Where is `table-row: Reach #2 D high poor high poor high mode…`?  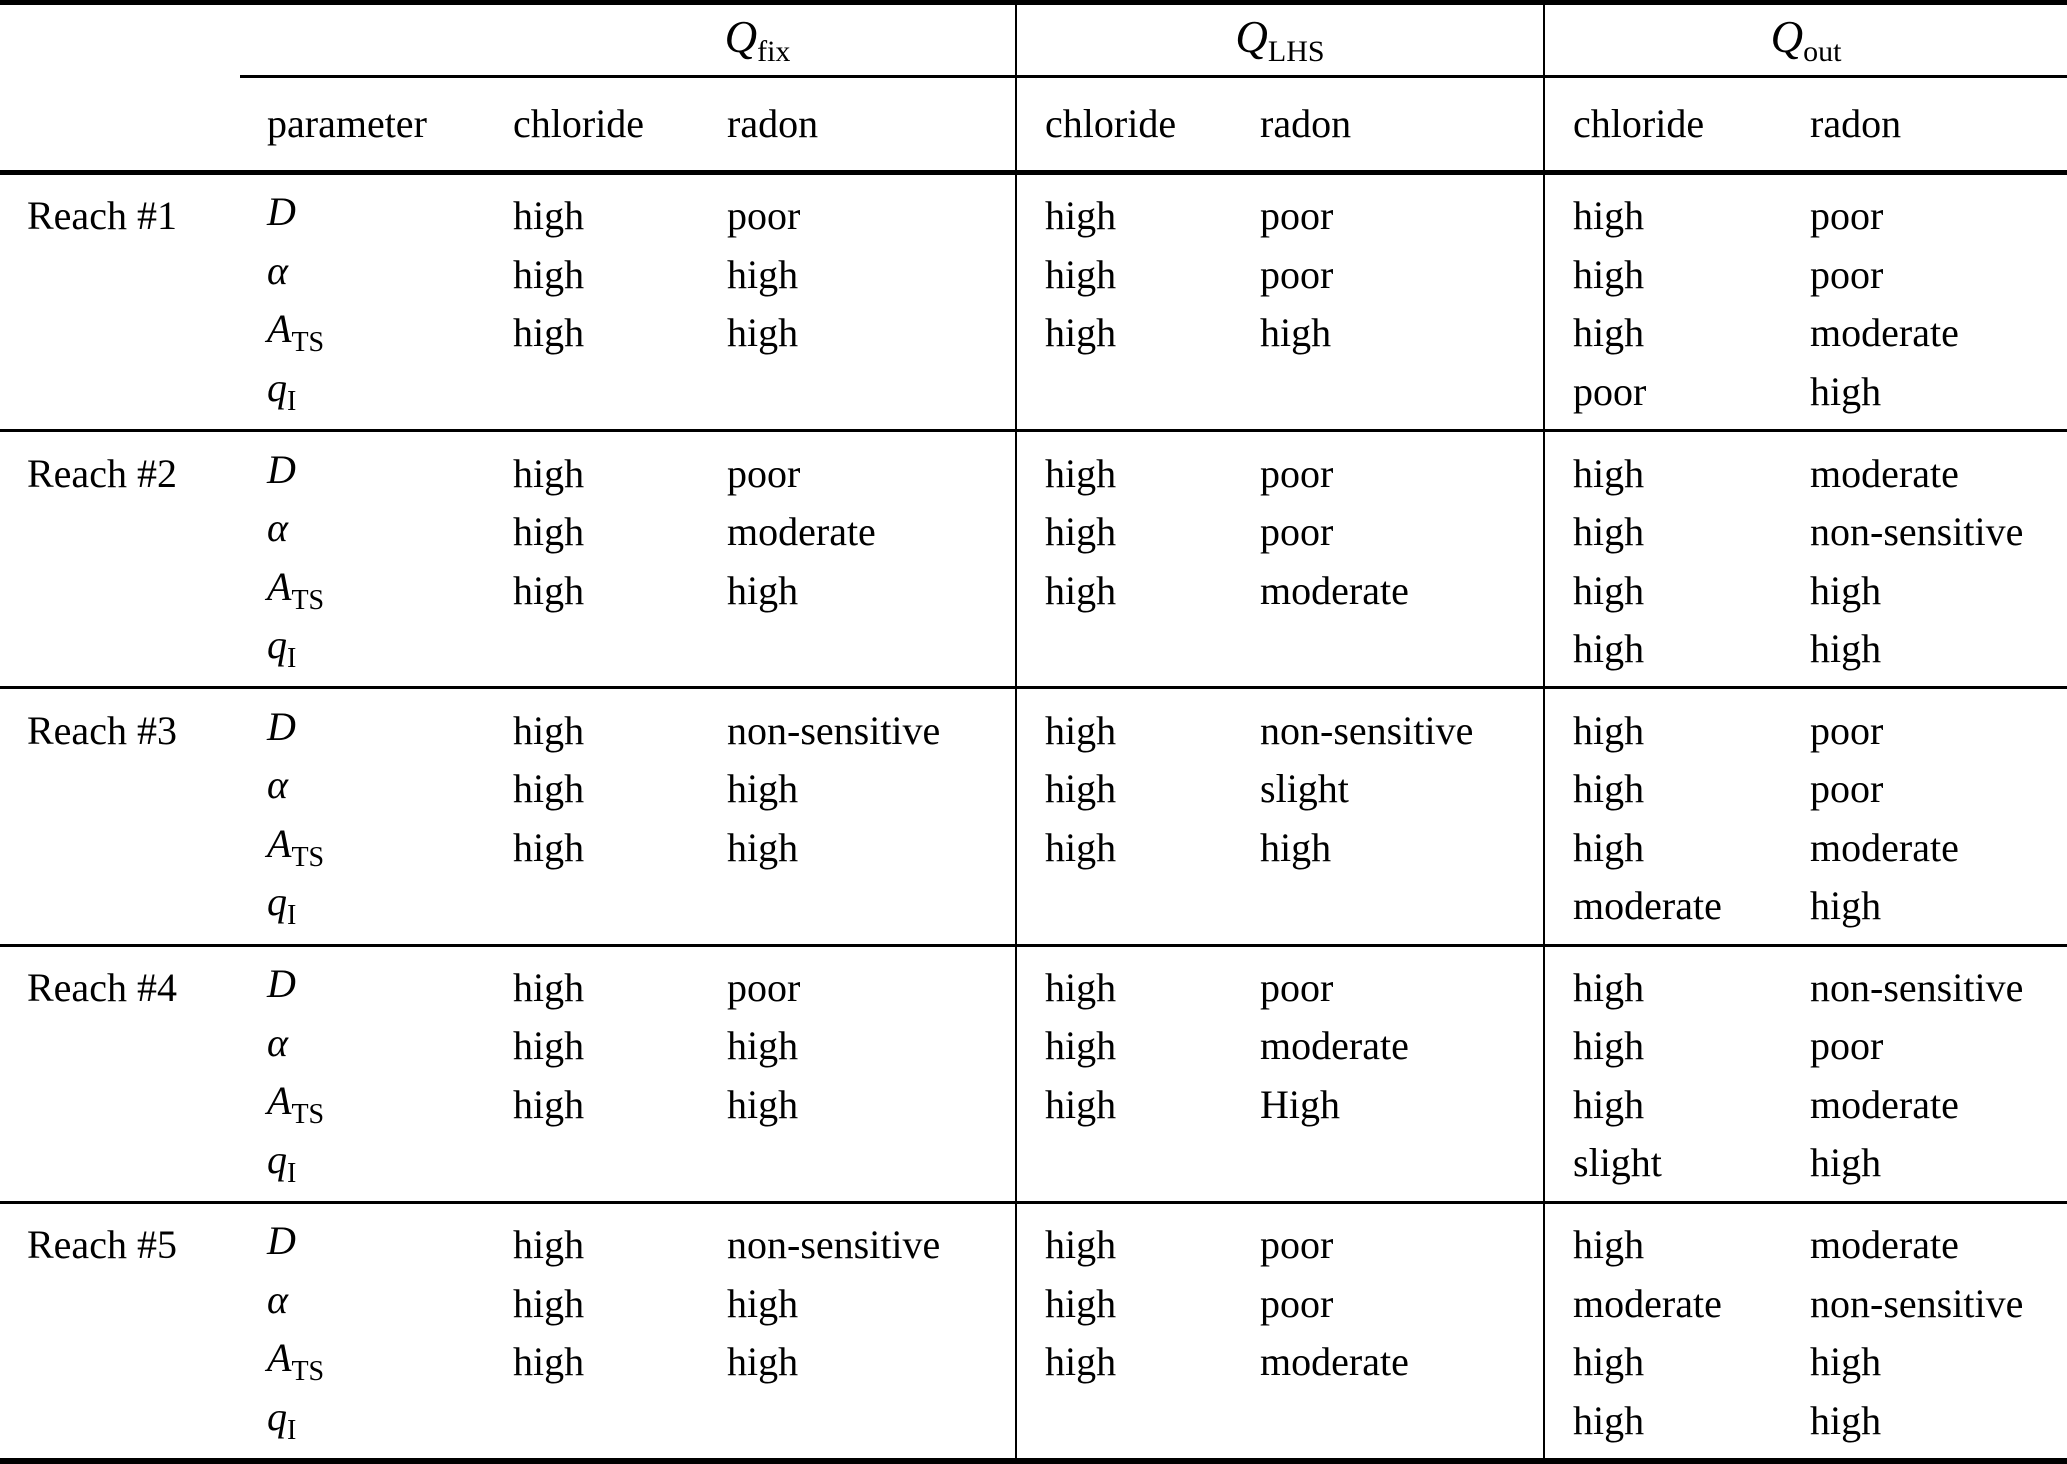
table-row: Reach #2 D high poor high poor high mode… is located at coordinates (1033, 466).